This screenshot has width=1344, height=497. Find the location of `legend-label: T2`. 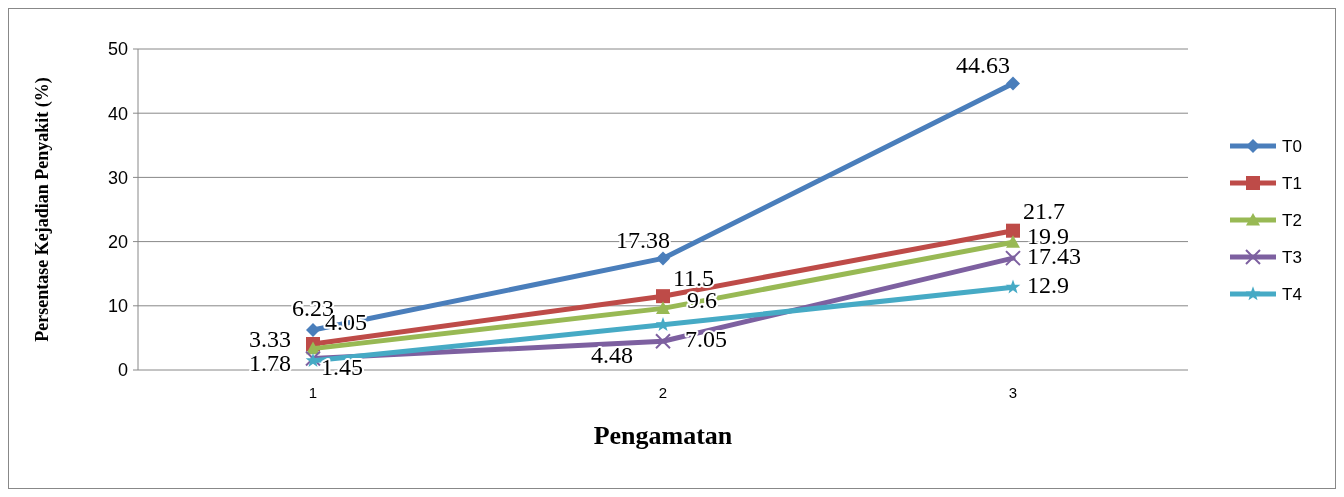

legend-label: T2 is located at coordinates (1292, 220).